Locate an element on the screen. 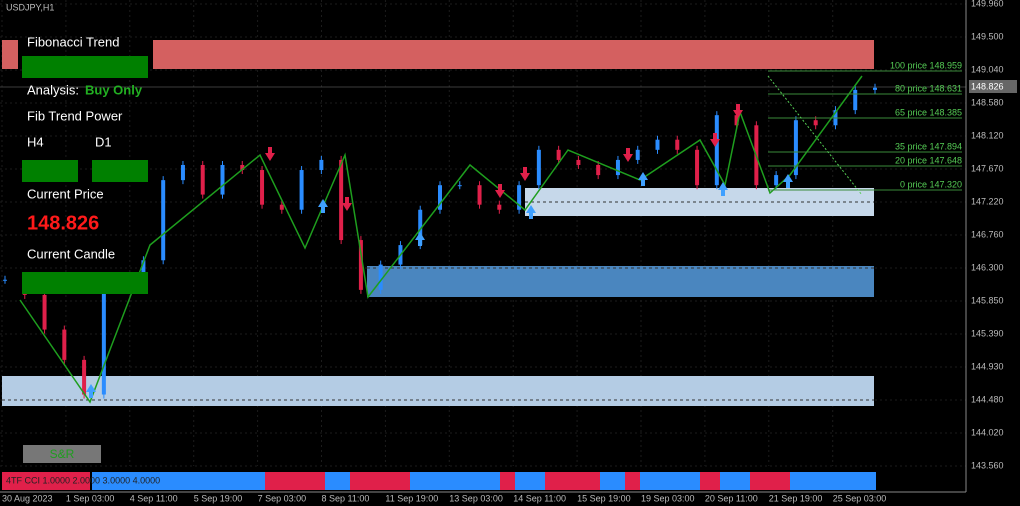 This screenshot has height=506, width=1020. time-label: 19 Sep 03:00 is located at coordinates (668, 498).